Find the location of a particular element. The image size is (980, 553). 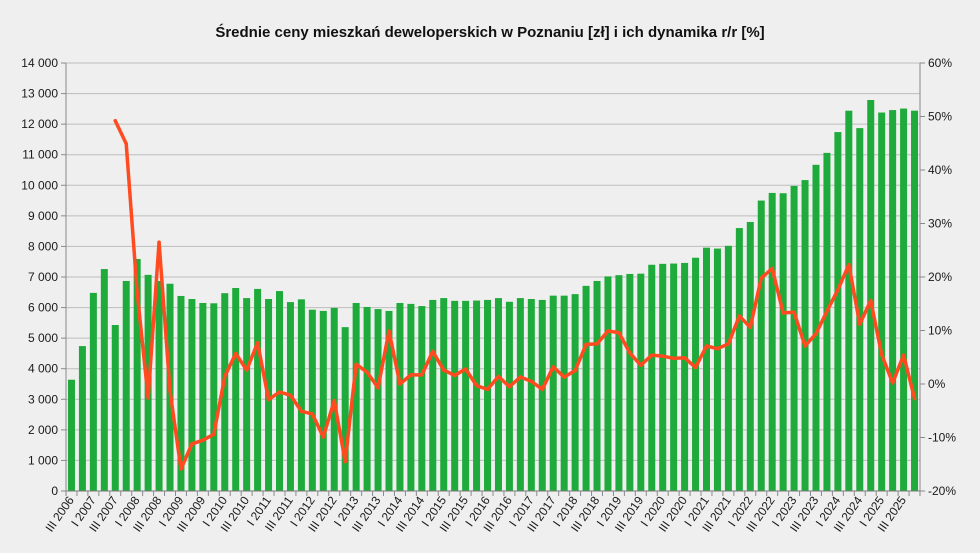

y2-tick-label: 0% is located at coordinates (937, 384).